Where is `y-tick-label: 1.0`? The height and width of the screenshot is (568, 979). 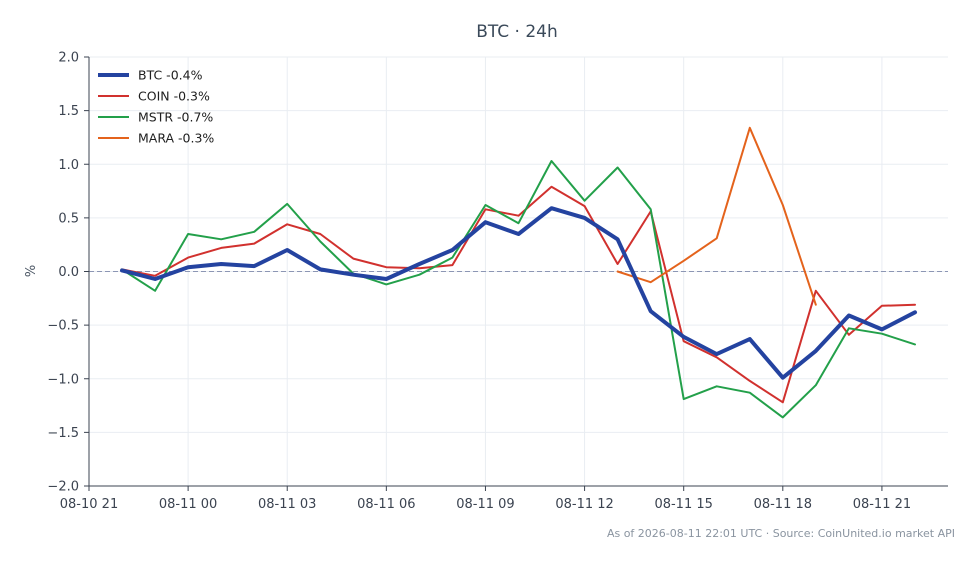 y-tick-label: 1.0 is located at coordinates (68, 165).